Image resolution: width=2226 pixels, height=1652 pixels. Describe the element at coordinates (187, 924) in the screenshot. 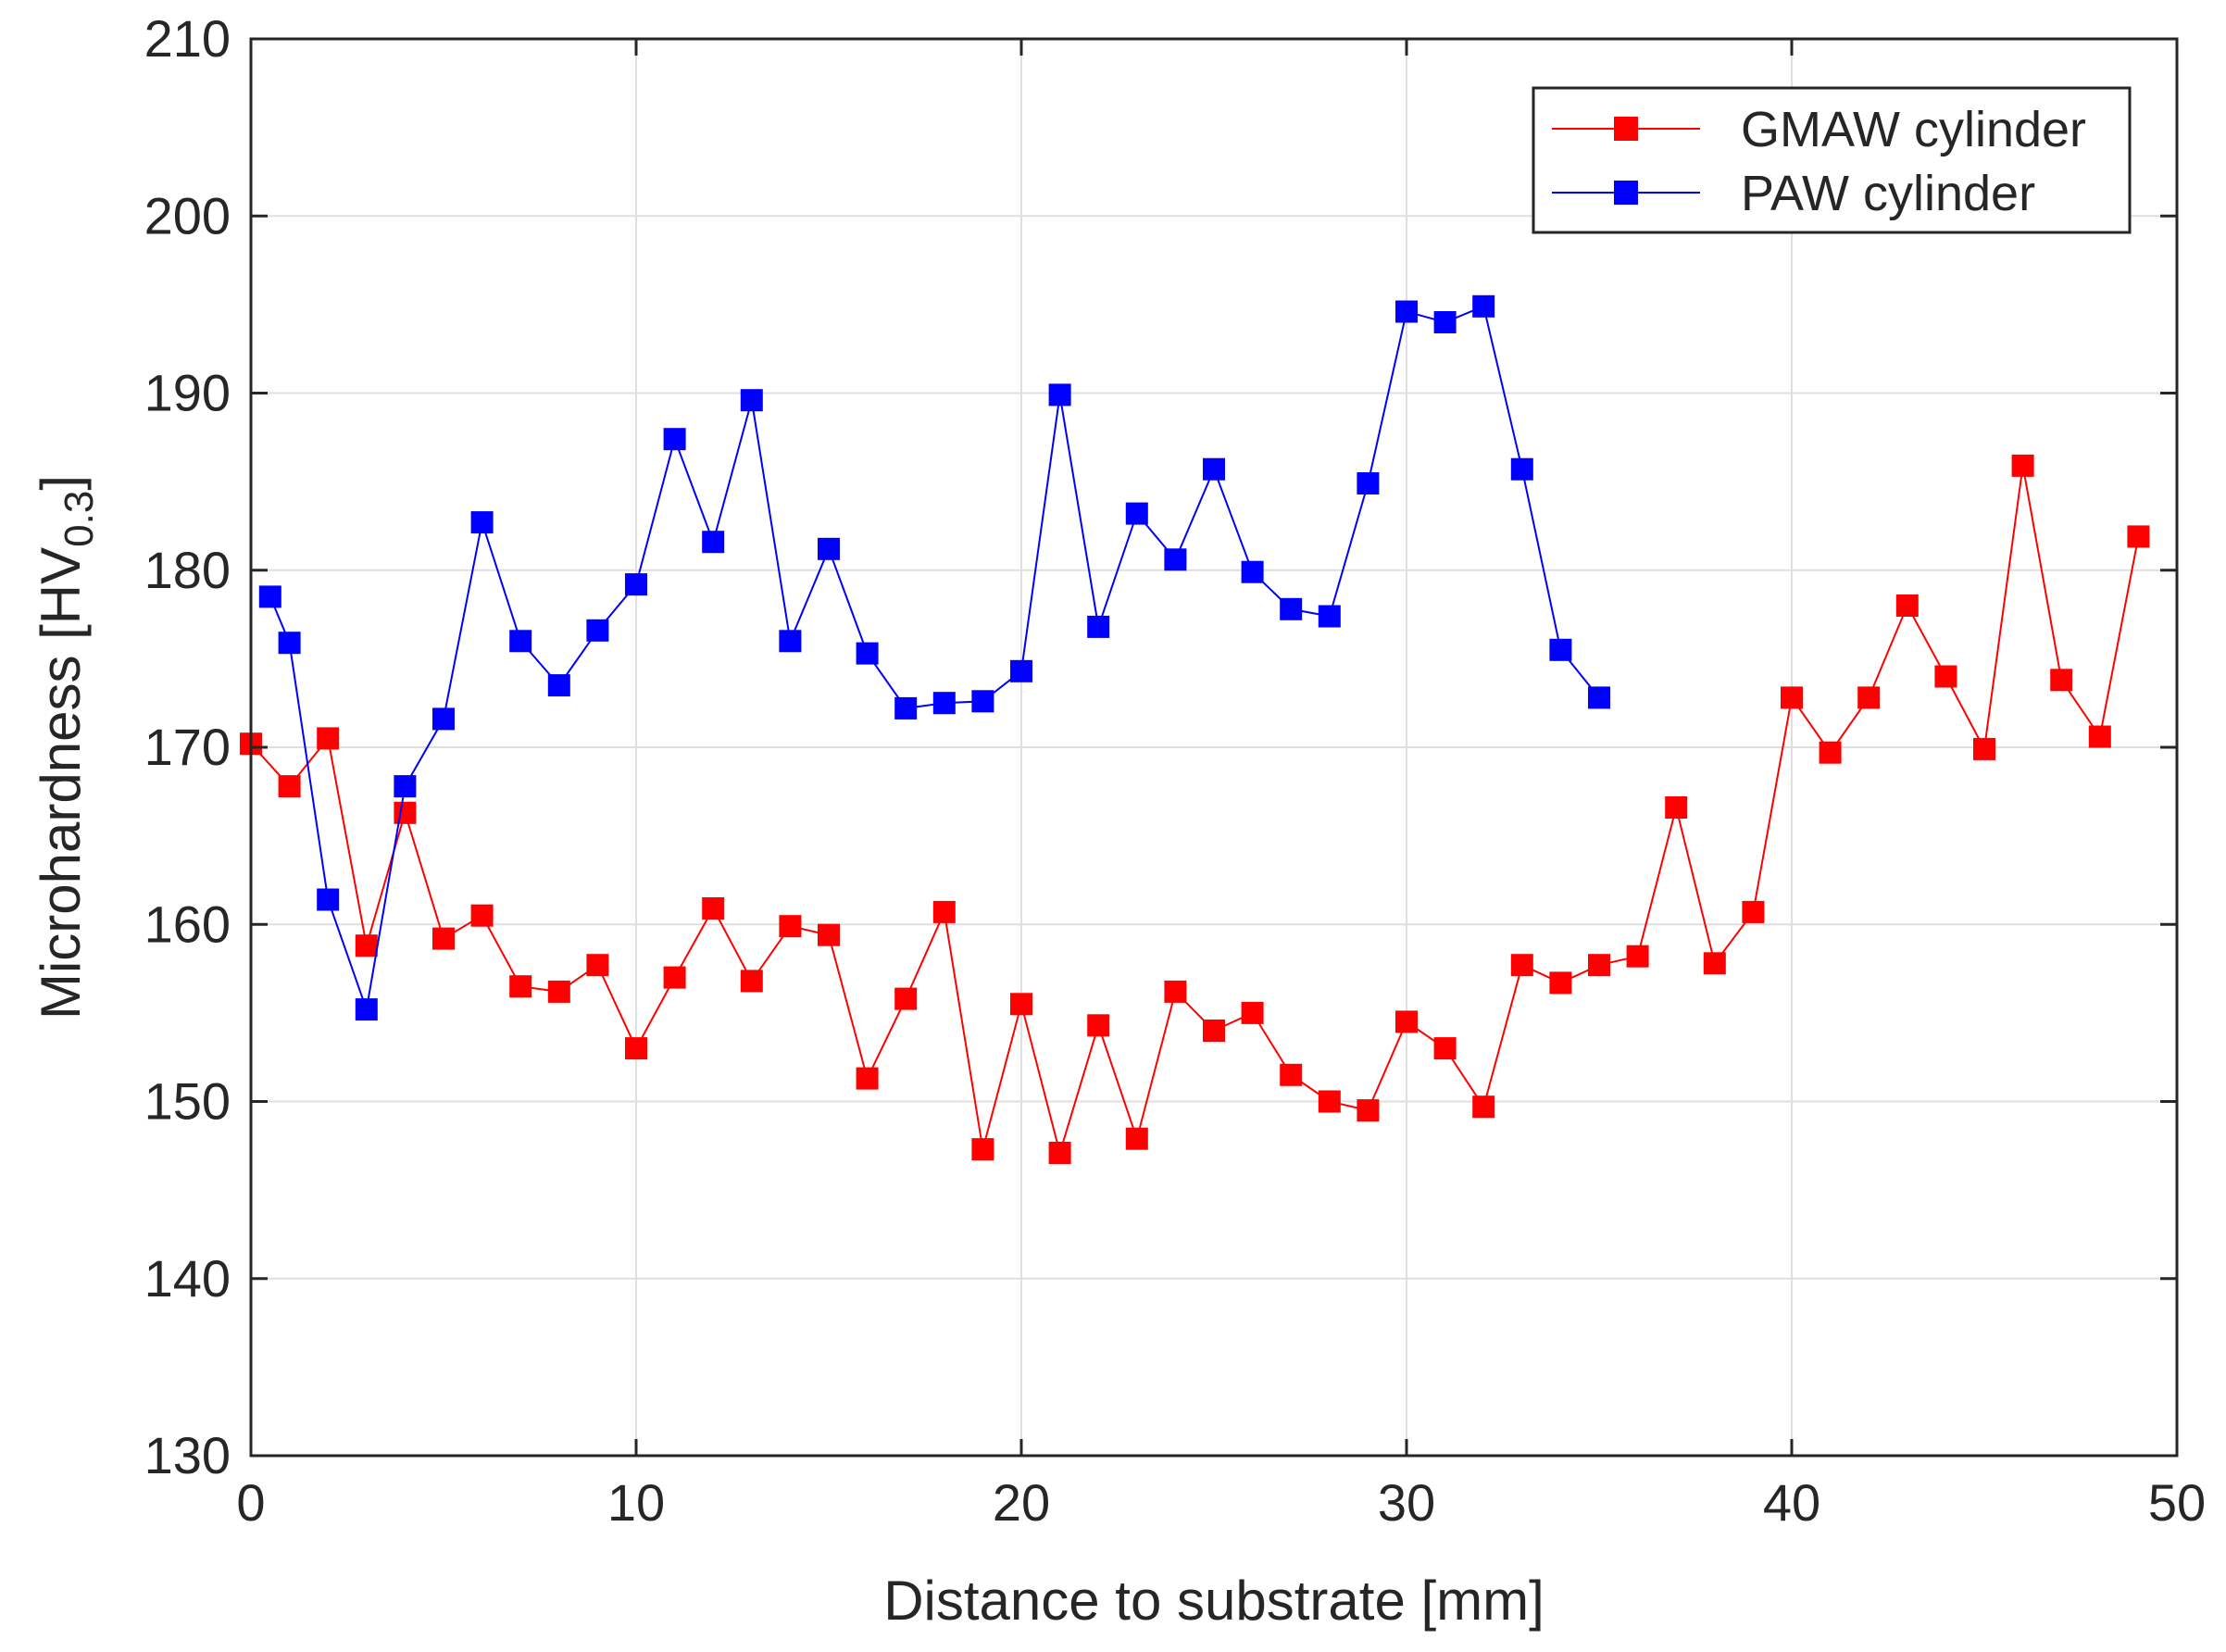

I see `y-tick-label: 160` at that location.